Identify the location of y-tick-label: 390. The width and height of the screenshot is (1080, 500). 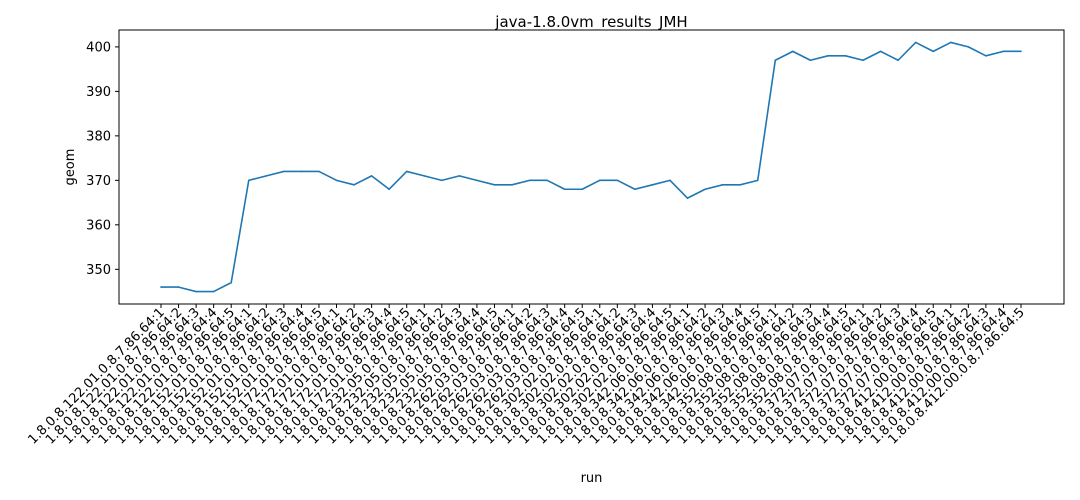
(98, 92).